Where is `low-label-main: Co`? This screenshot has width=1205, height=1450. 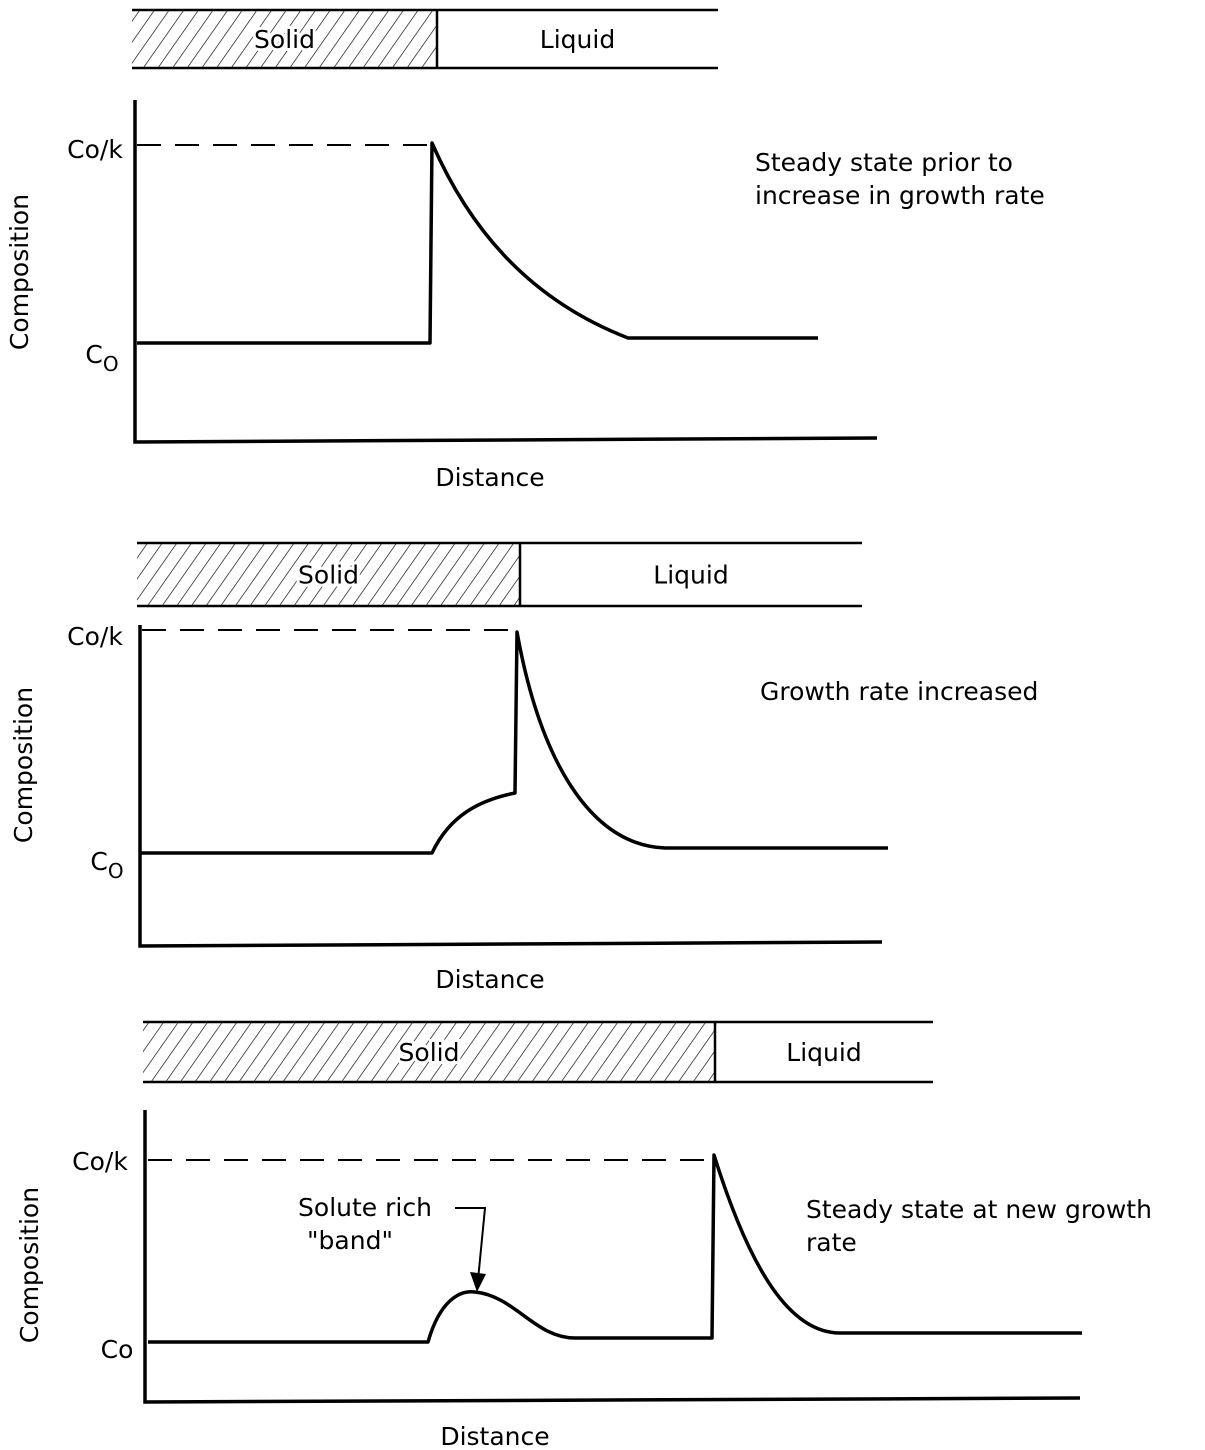
low-label-main: Co is located at coordinates (117, 1349).